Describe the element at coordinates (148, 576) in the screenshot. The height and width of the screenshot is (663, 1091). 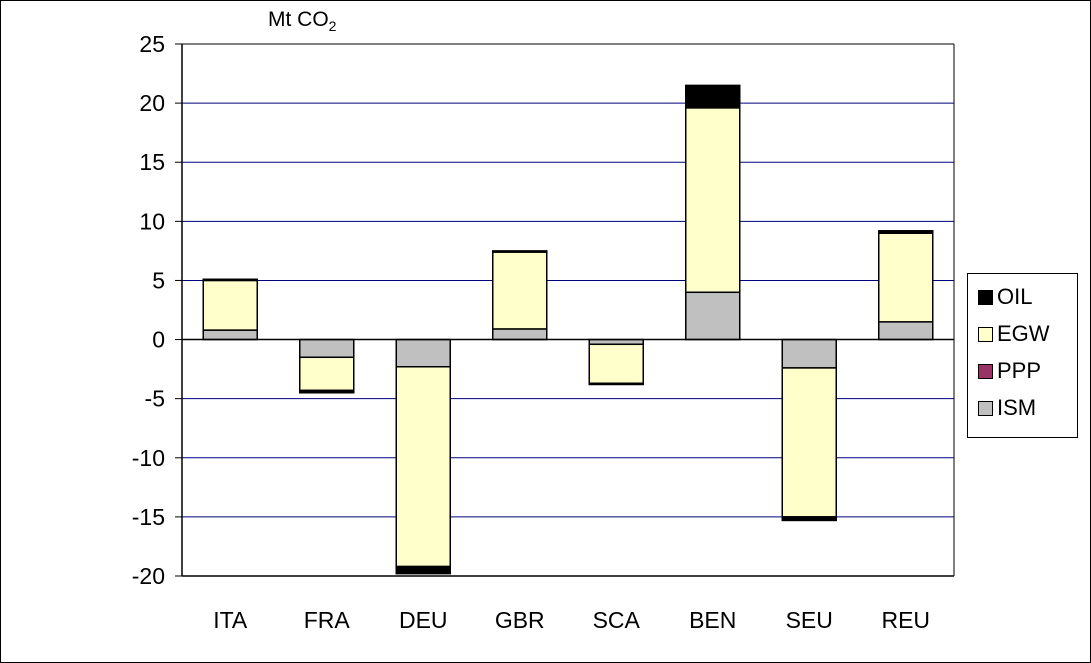
I see `y-tick-label: -20` at that location.